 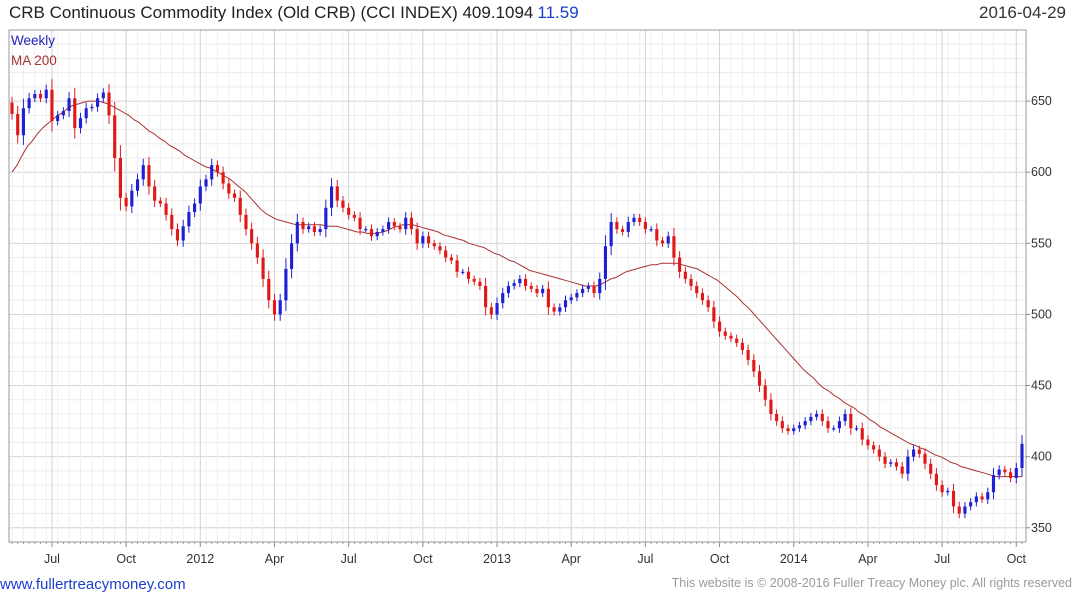 What do you see at coordinates (1041, 386) in the screenshot?
I see `y-tick-label: 450` at bounding box center [1041, 386].